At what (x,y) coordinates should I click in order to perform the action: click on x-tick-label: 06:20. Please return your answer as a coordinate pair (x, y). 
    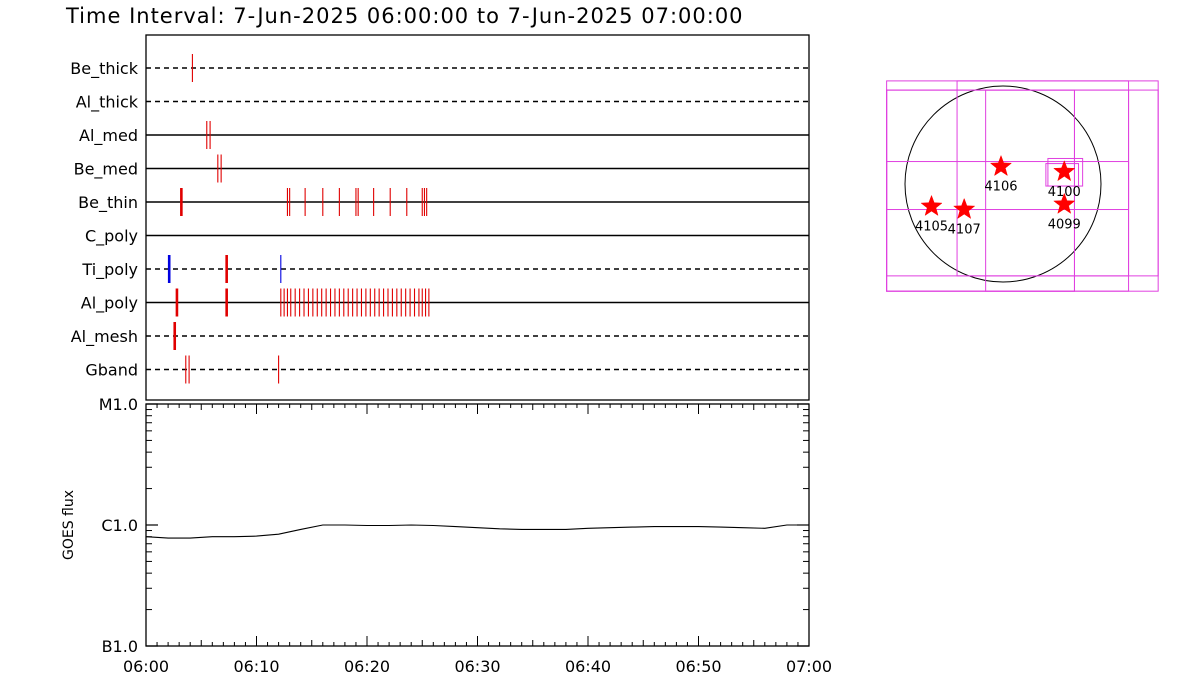
    Looking at the image, I should click on (367, 666).